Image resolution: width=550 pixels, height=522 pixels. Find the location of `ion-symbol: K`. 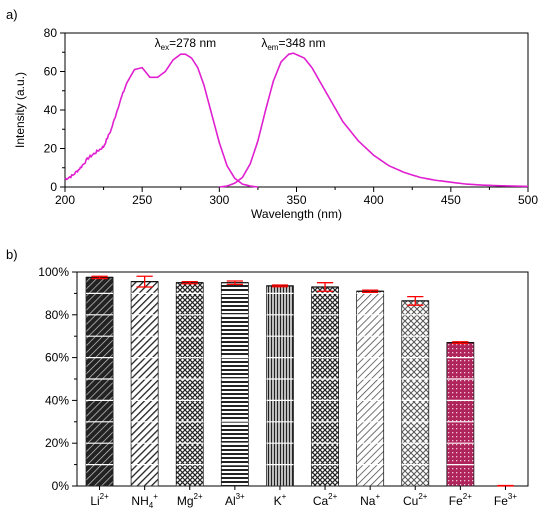

ion-symbol: K is located at coordinates (278, 501).